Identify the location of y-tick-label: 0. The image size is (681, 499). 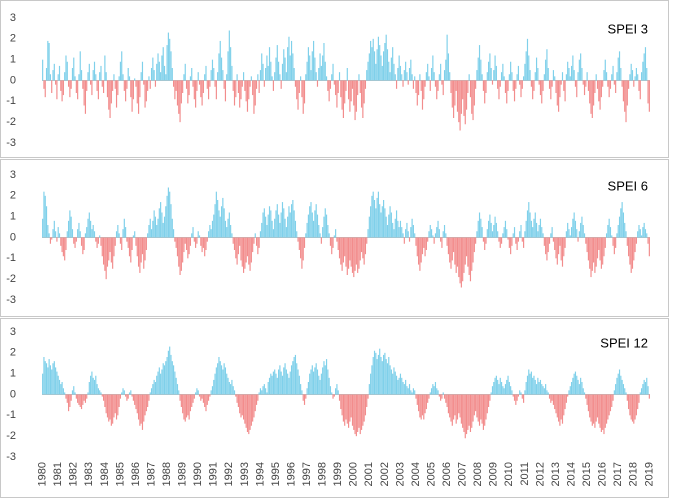
(13, 394).